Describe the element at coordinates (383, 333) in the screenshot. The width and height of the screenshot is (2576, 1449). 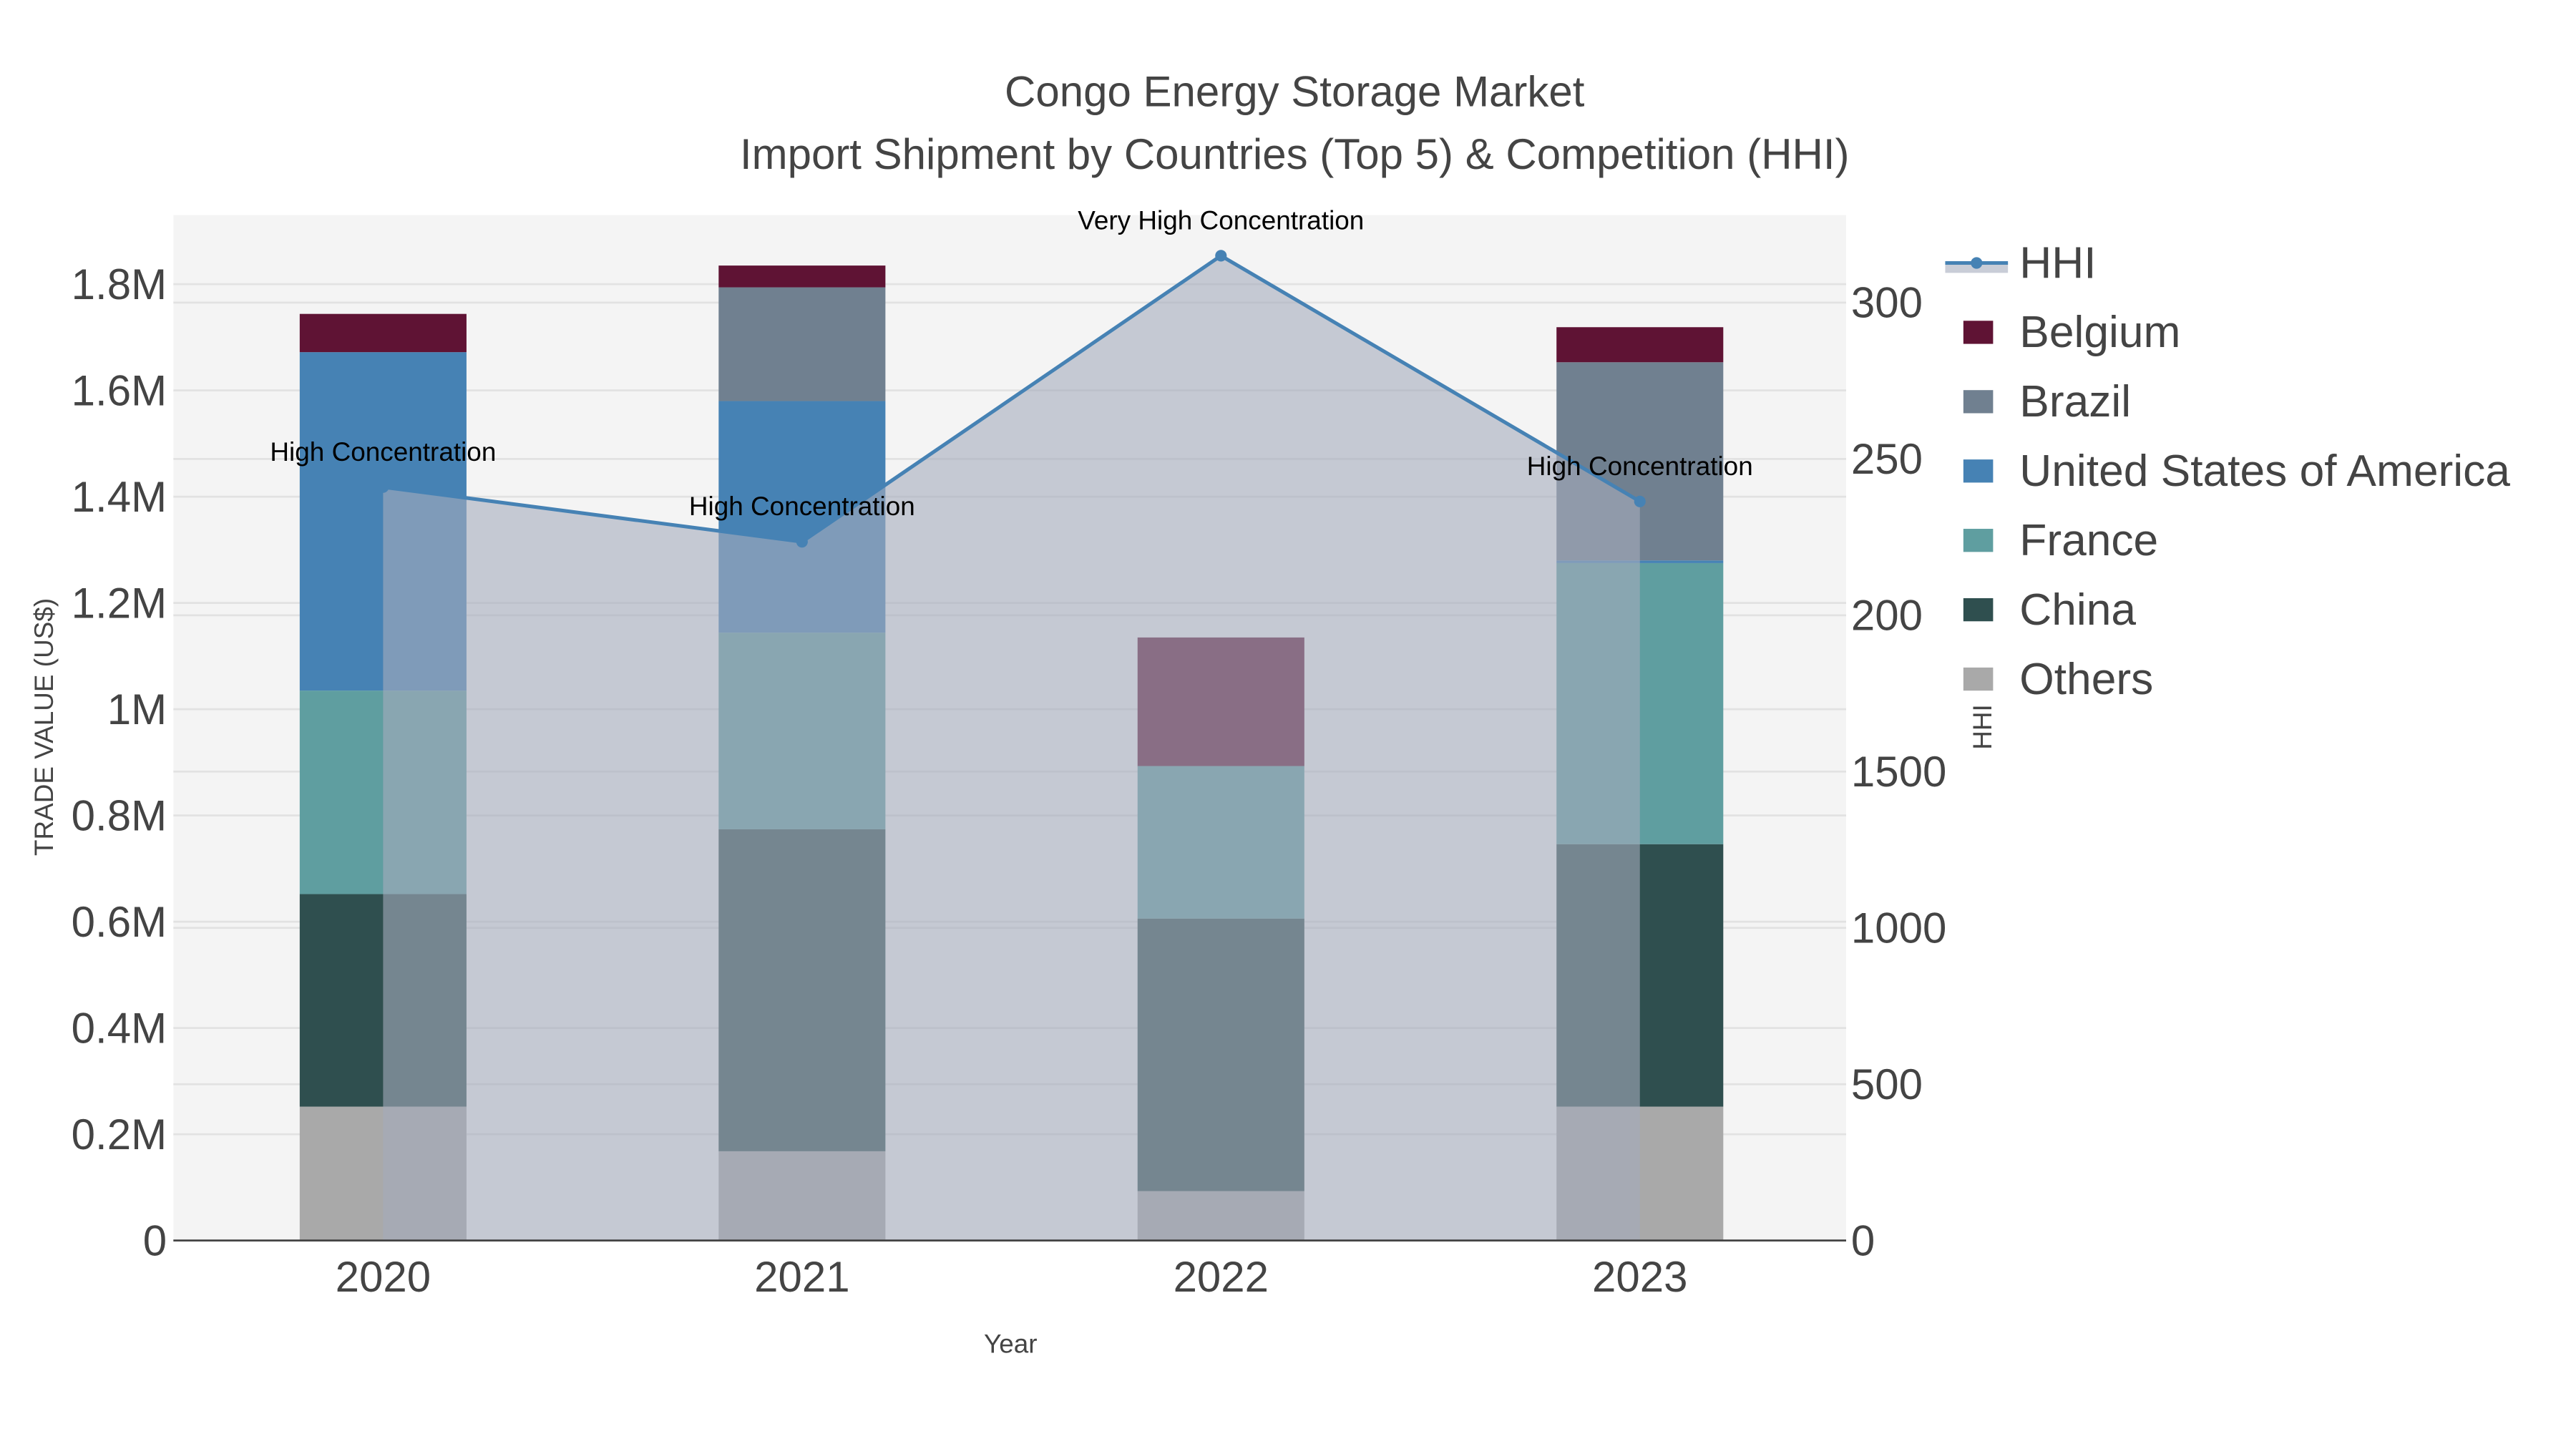
I see `bar-belgium-2020` at that location.